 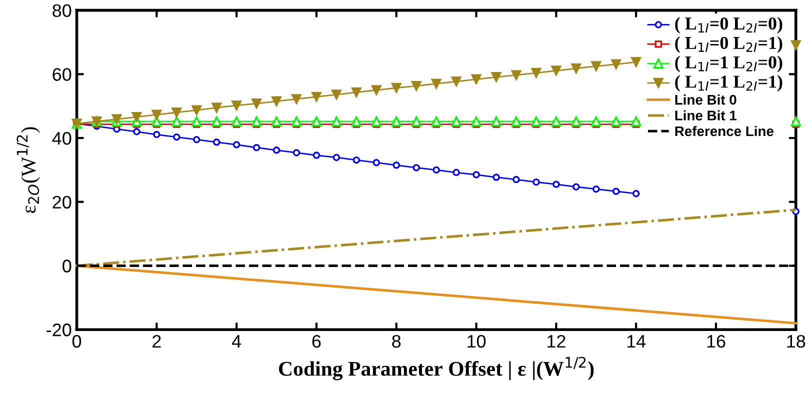 I want to click on x-tick-label: 2, so click(x=156, y=341).